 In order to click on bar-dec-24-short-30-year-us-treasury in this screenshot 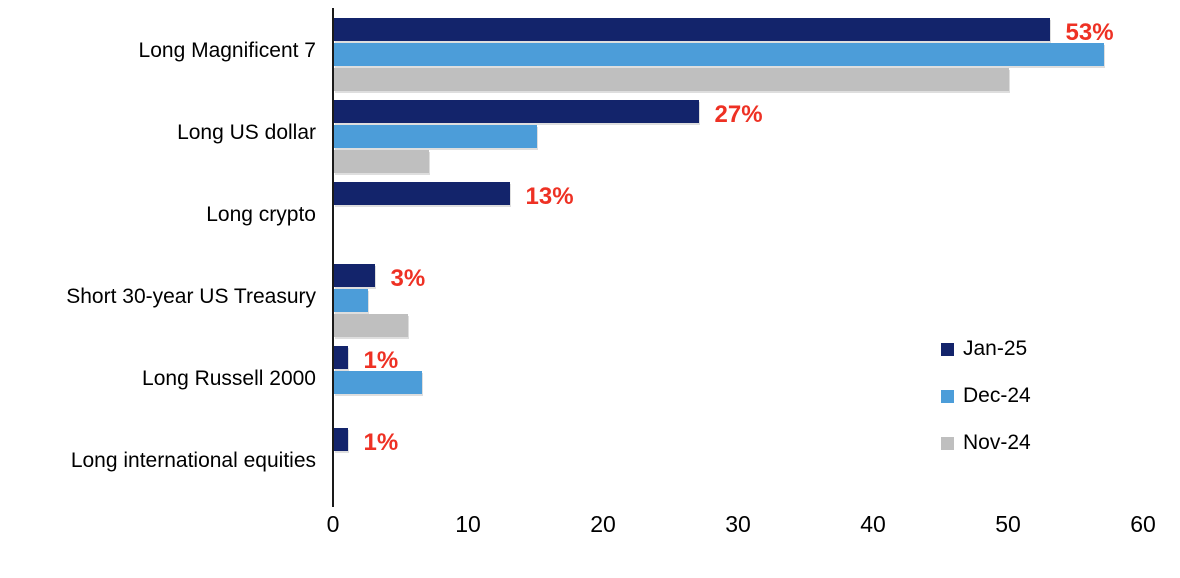, I will do `click(351, 300)`.